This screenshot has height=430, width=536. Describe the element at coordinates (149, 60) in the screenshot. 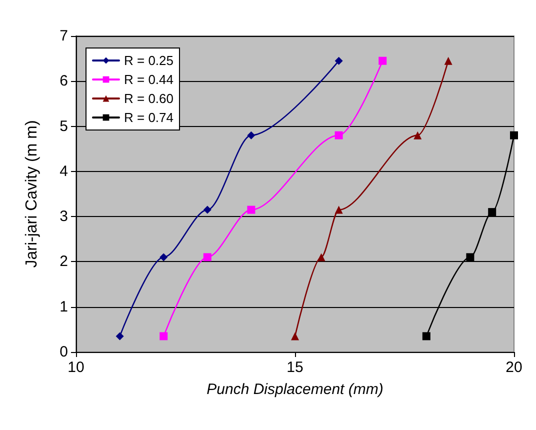

I see `legend-label: R = 0.25` at that location.